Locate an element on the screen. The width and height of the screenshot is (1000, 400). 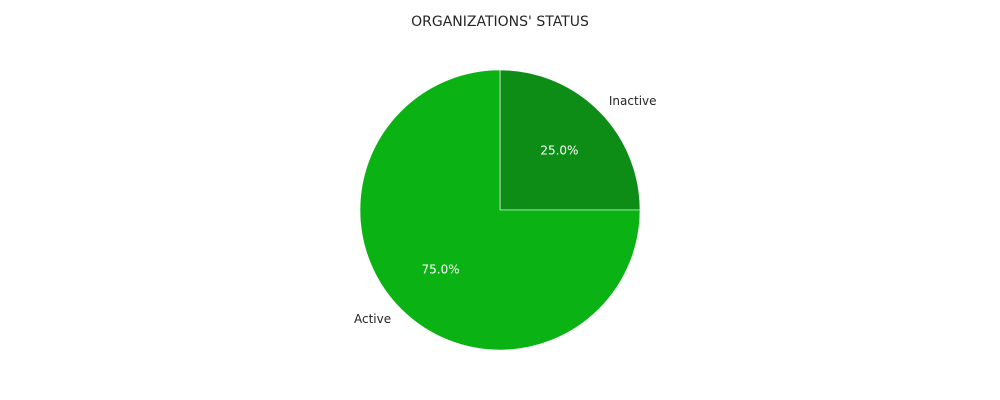
slice-percent-active: 75.0% is located at coordinates (441, 269).